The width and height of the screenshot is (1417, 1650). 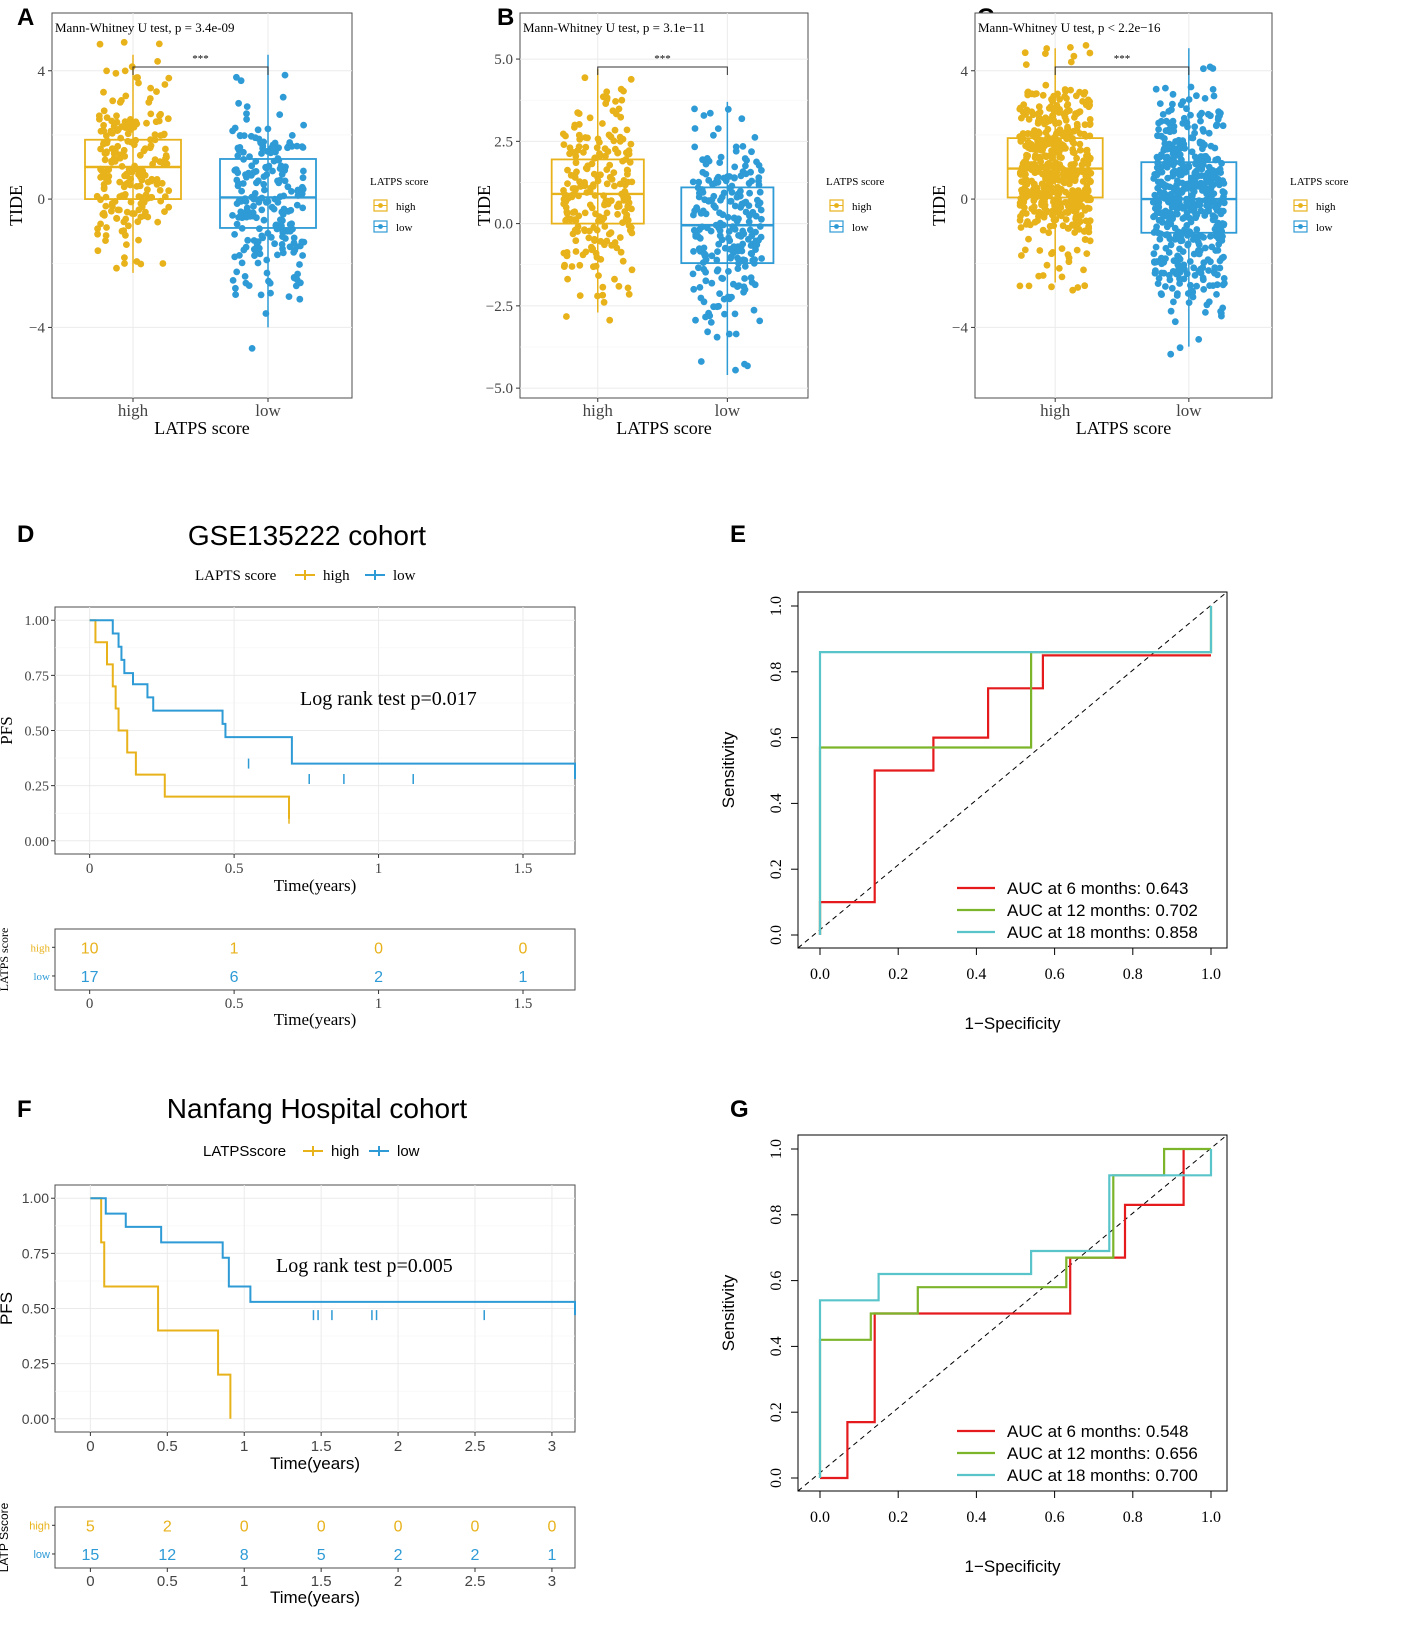 What do you see at coordinates (776, 738) in the screenshot?
I see `y-tick-label: 0.6` at bounding box center [776, 738].